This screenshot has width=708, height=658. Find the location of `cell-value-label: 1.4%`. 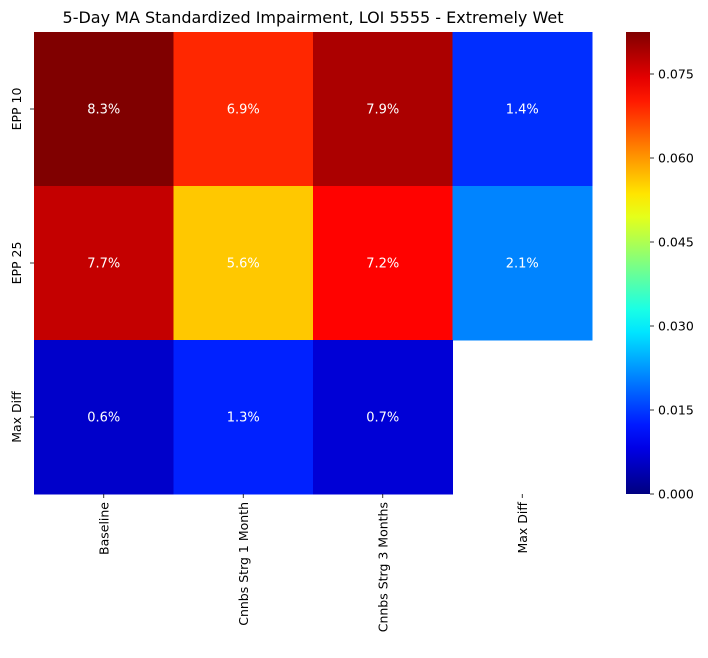

cell-value-label: 1.4% is located at coordinates (522, 110).